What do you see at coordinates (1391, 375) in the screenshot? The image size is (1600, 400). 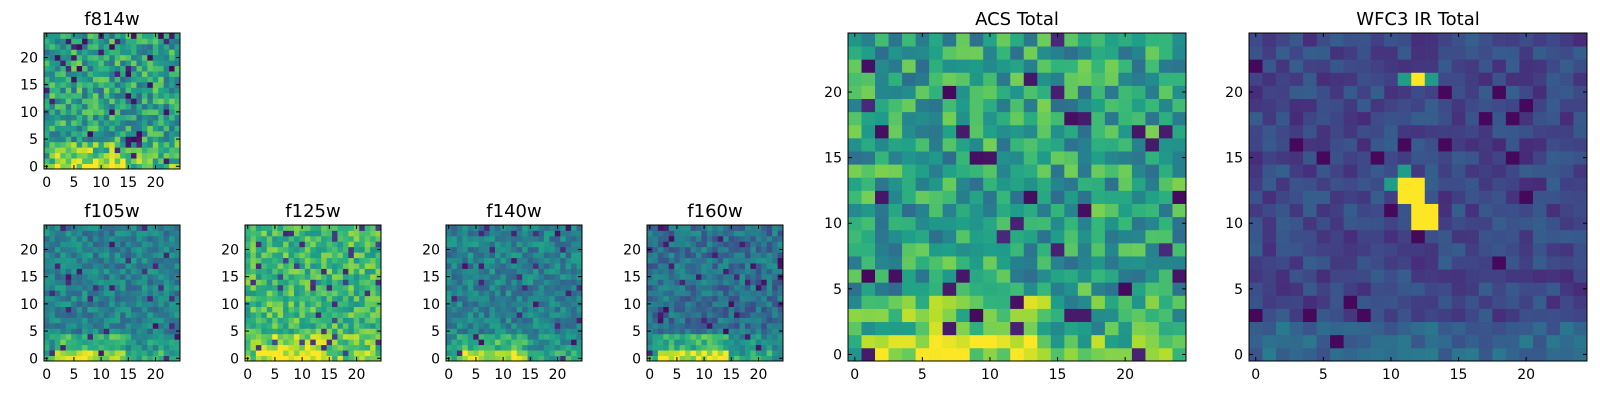 I see `x-tick-label: 10` at bounding box center [1391, 375].